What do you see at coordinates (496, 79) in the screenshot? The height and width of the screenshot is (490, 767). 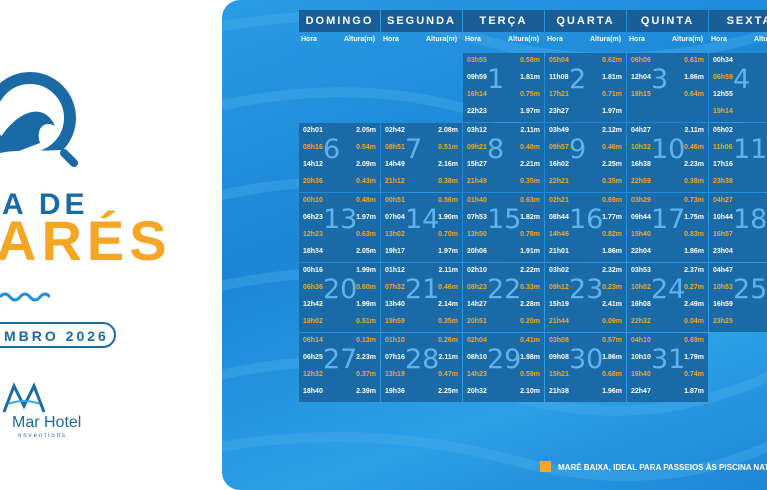 I see `day-number: 1` at bounding box center [496, 79].